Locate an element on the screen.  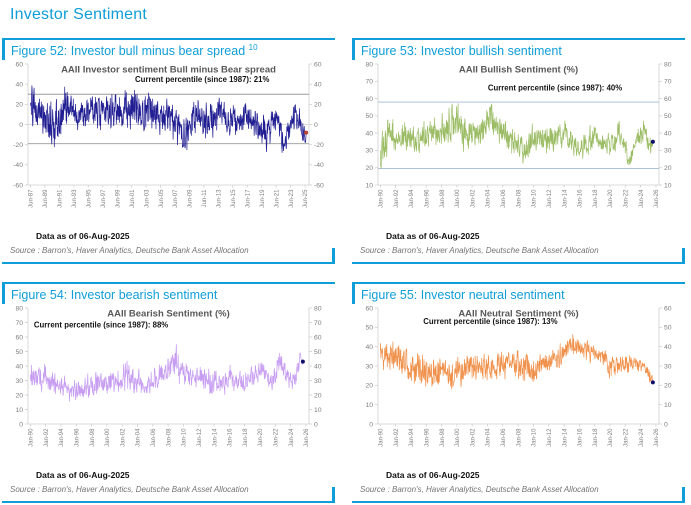
panel-accent-bar is located at coordinates (683, 494).